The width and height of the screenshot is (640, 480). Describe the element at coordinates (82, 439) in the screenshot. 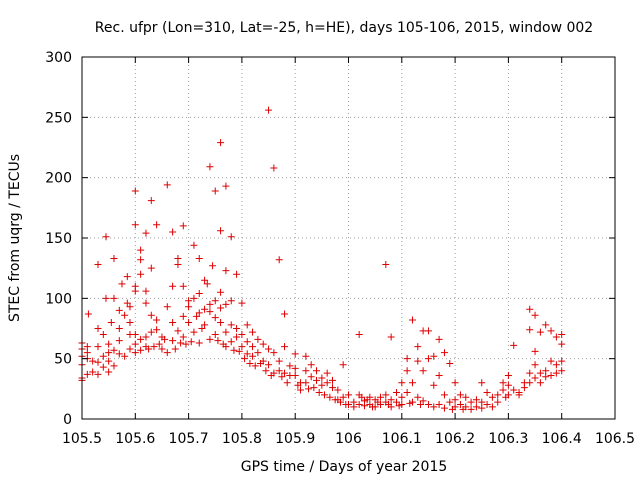

I see `x-tick-label: 105.5` at that location.